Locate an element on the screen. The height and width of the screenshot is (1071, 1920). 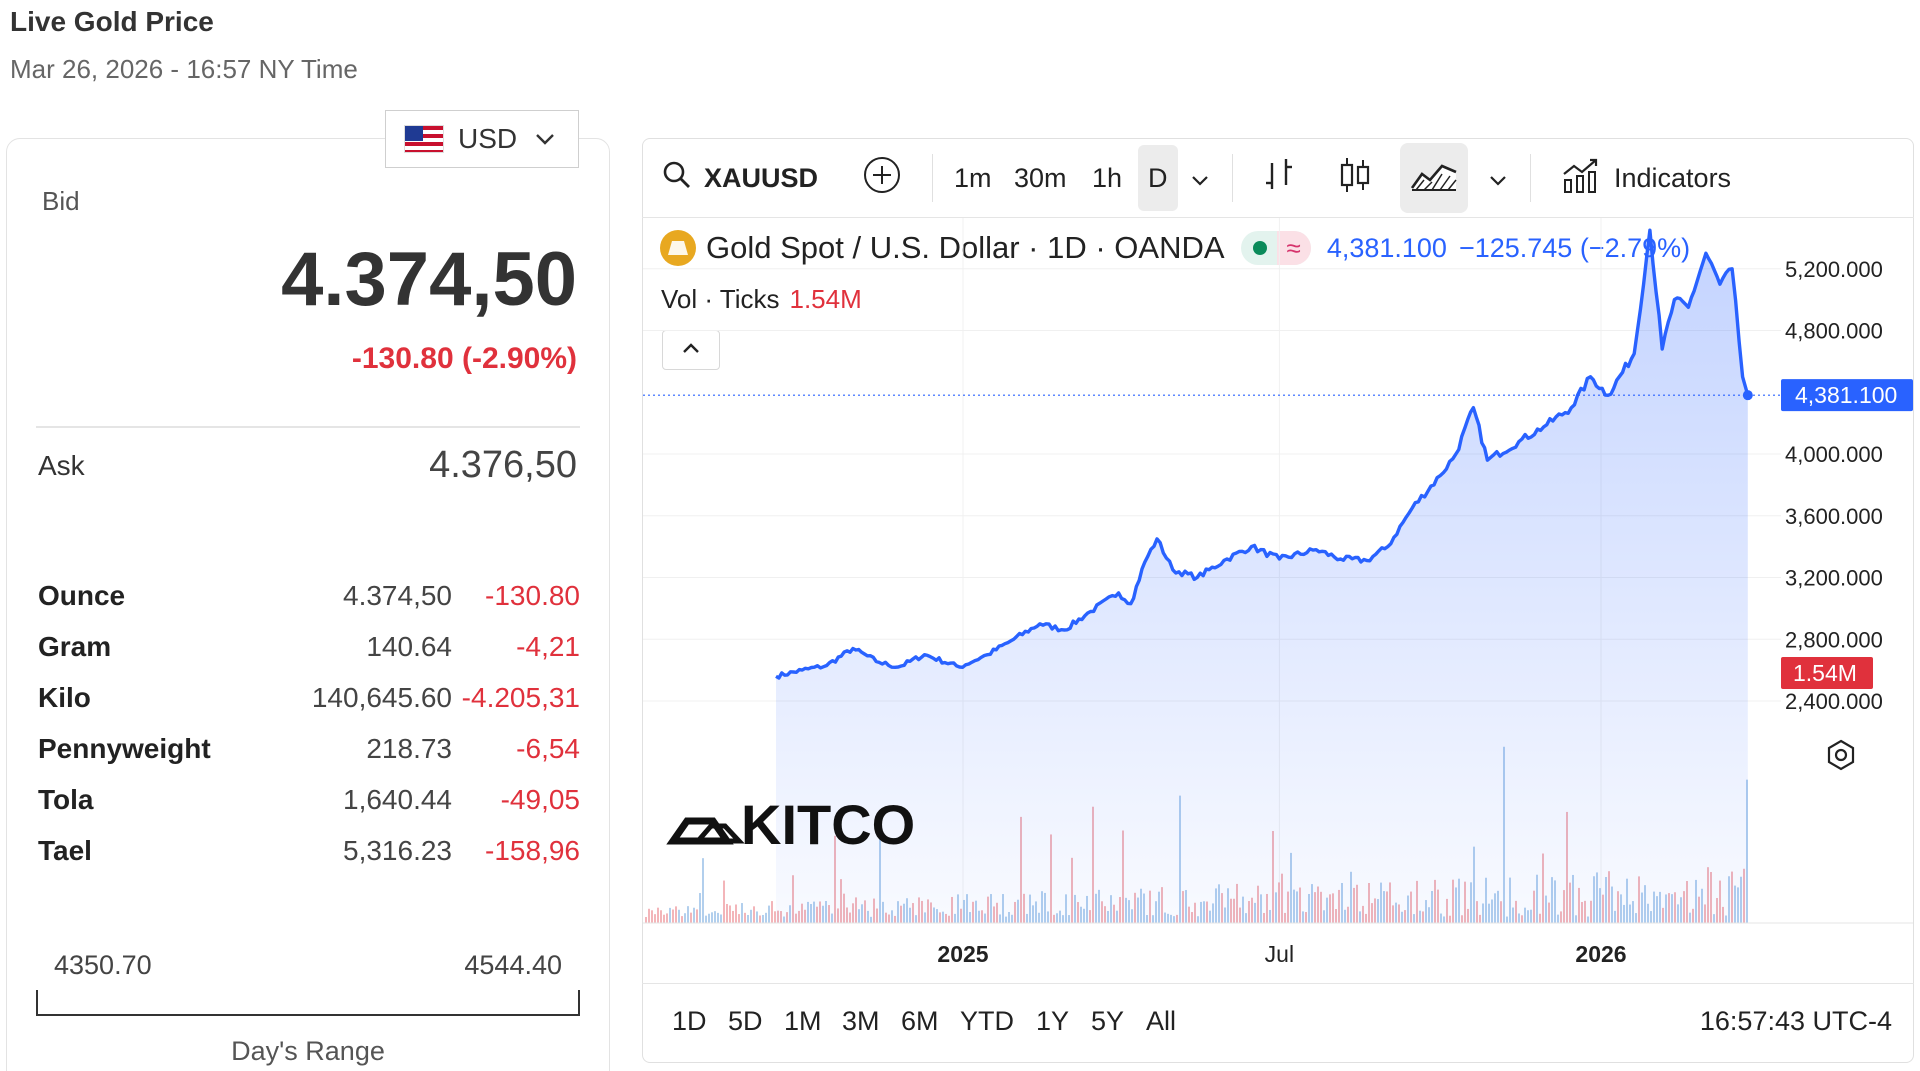
area-style-button is located at coordinates (1434, 178).